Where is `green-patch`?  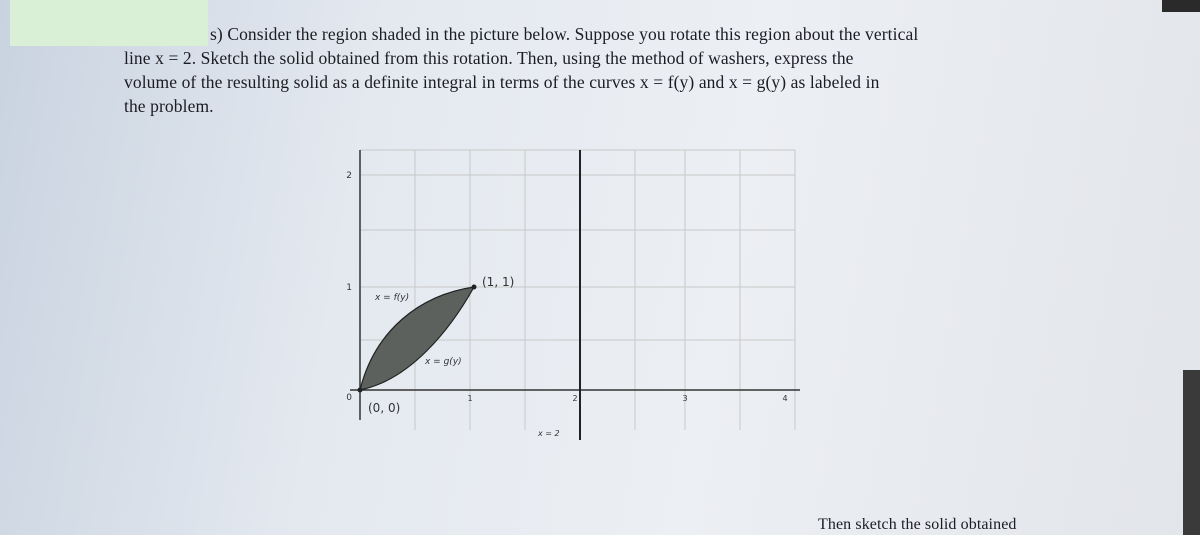
green-patch is located at coordinates (109, 23).